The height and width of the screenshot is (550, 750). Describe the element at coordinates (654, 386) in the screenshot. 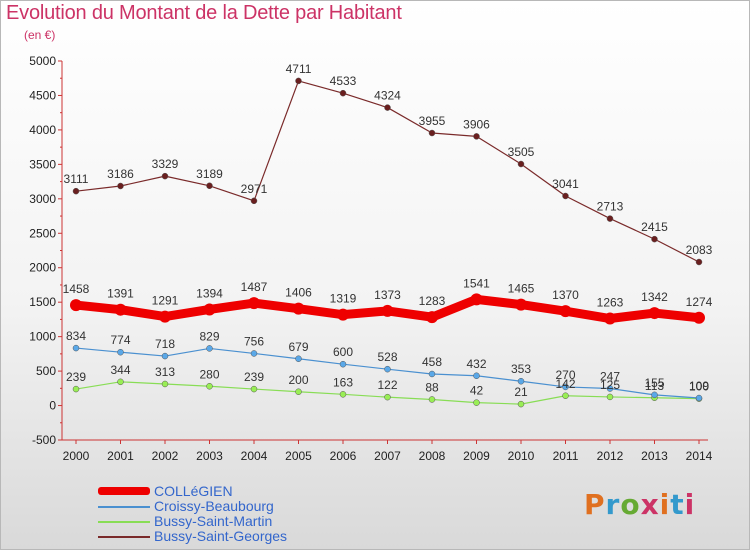

I see `data-label: 113` at that location.